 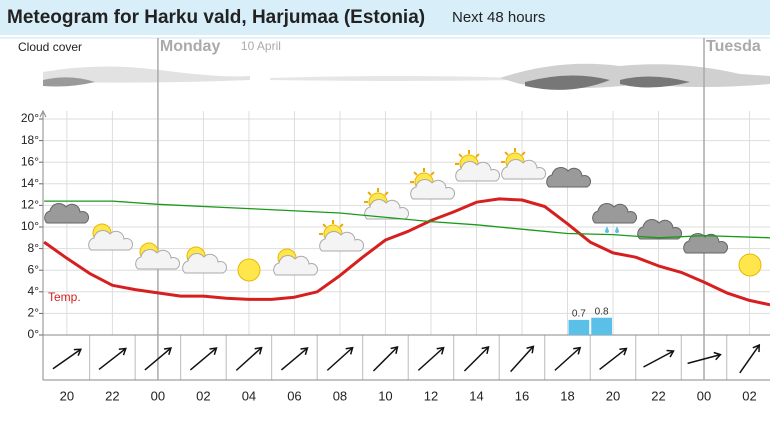 What do you see at coordinates (34, 313) in the screenshot?
I see `y-tick-label: 2°` at bounding box center [34, 313].